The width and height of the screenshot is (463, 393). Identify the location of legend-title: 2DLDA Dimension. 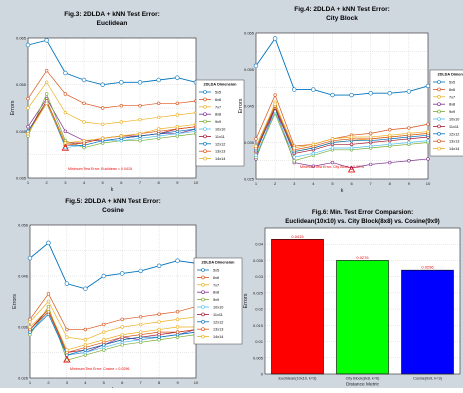
(450, 75).